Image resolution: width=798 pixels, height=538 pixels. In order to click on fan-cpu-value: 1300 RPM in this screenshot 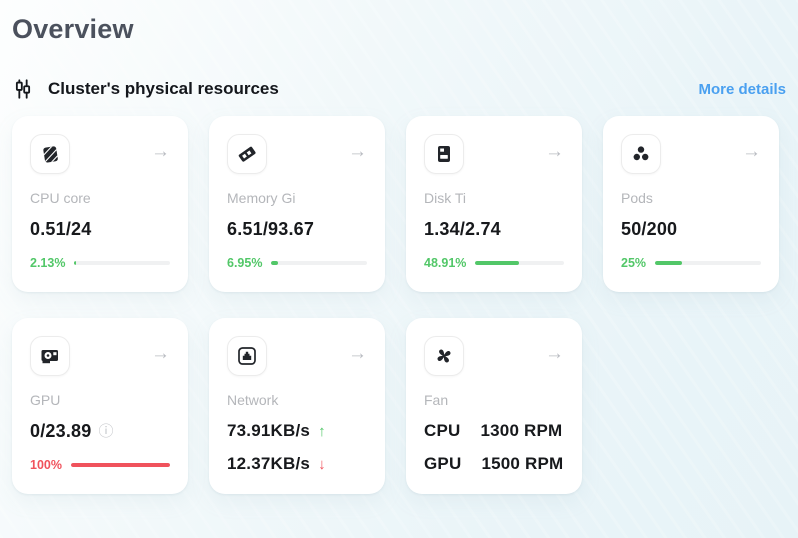, I will do `click(521, 430)`.